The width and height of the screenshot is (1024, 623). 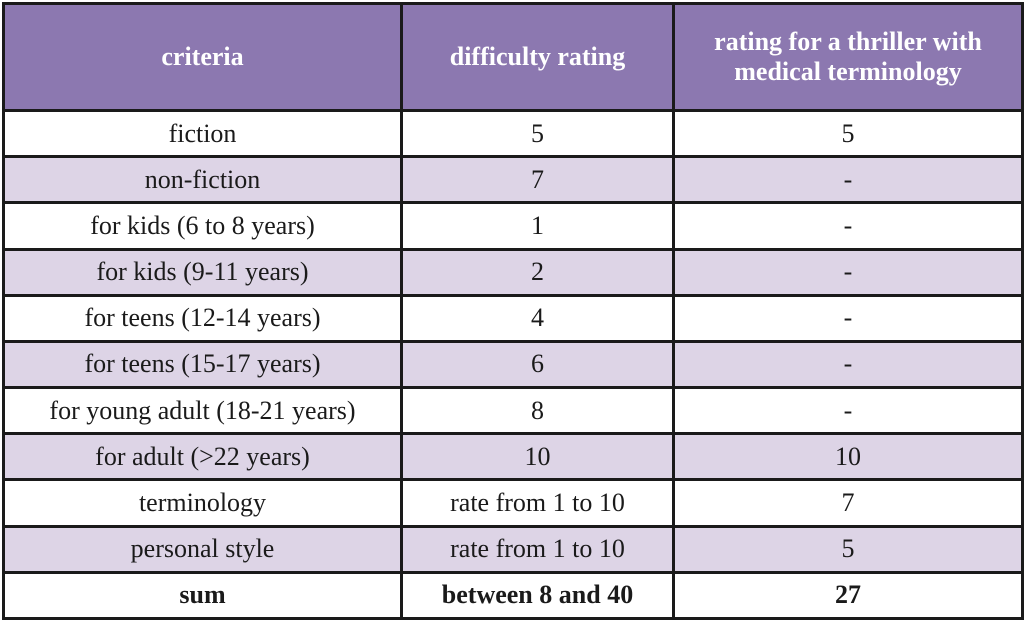 I want to click on cell-thriller: 7, so click(x=848, y=503).